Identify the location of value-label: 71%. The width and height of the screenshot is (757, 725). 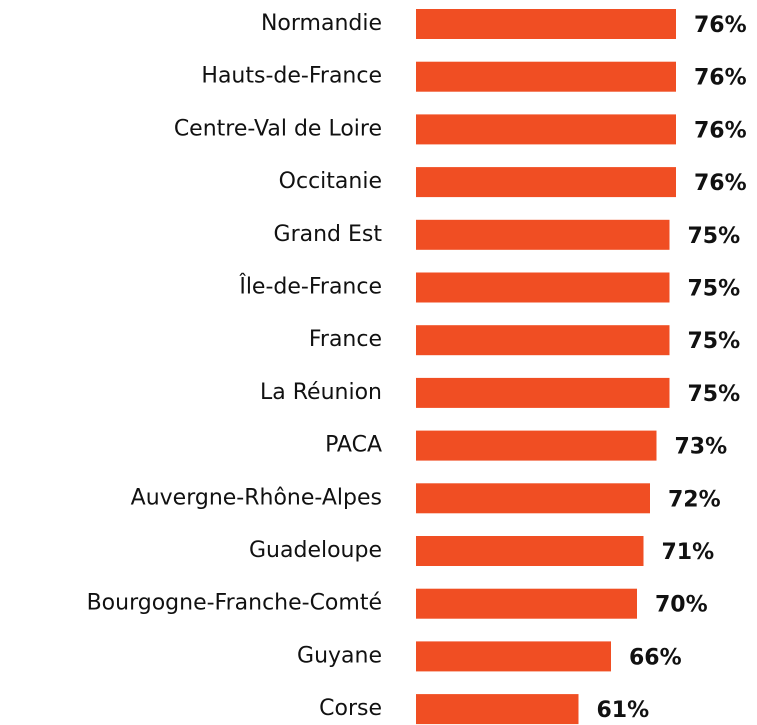
(688, 552).